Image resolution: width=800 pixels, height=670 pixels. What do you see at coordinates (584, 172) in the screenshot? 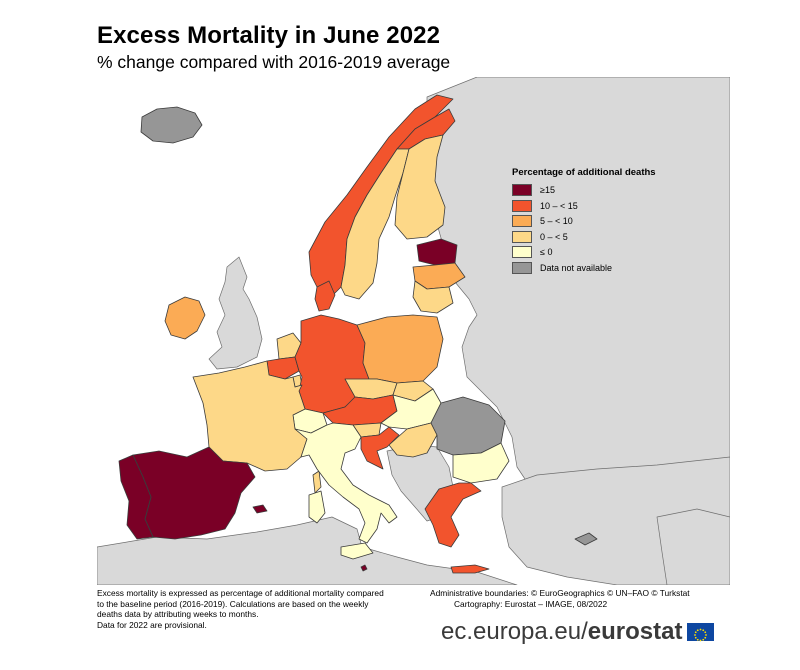
I see `legend-title: Percentage of additional deaths` at bounding box center [584, 172].